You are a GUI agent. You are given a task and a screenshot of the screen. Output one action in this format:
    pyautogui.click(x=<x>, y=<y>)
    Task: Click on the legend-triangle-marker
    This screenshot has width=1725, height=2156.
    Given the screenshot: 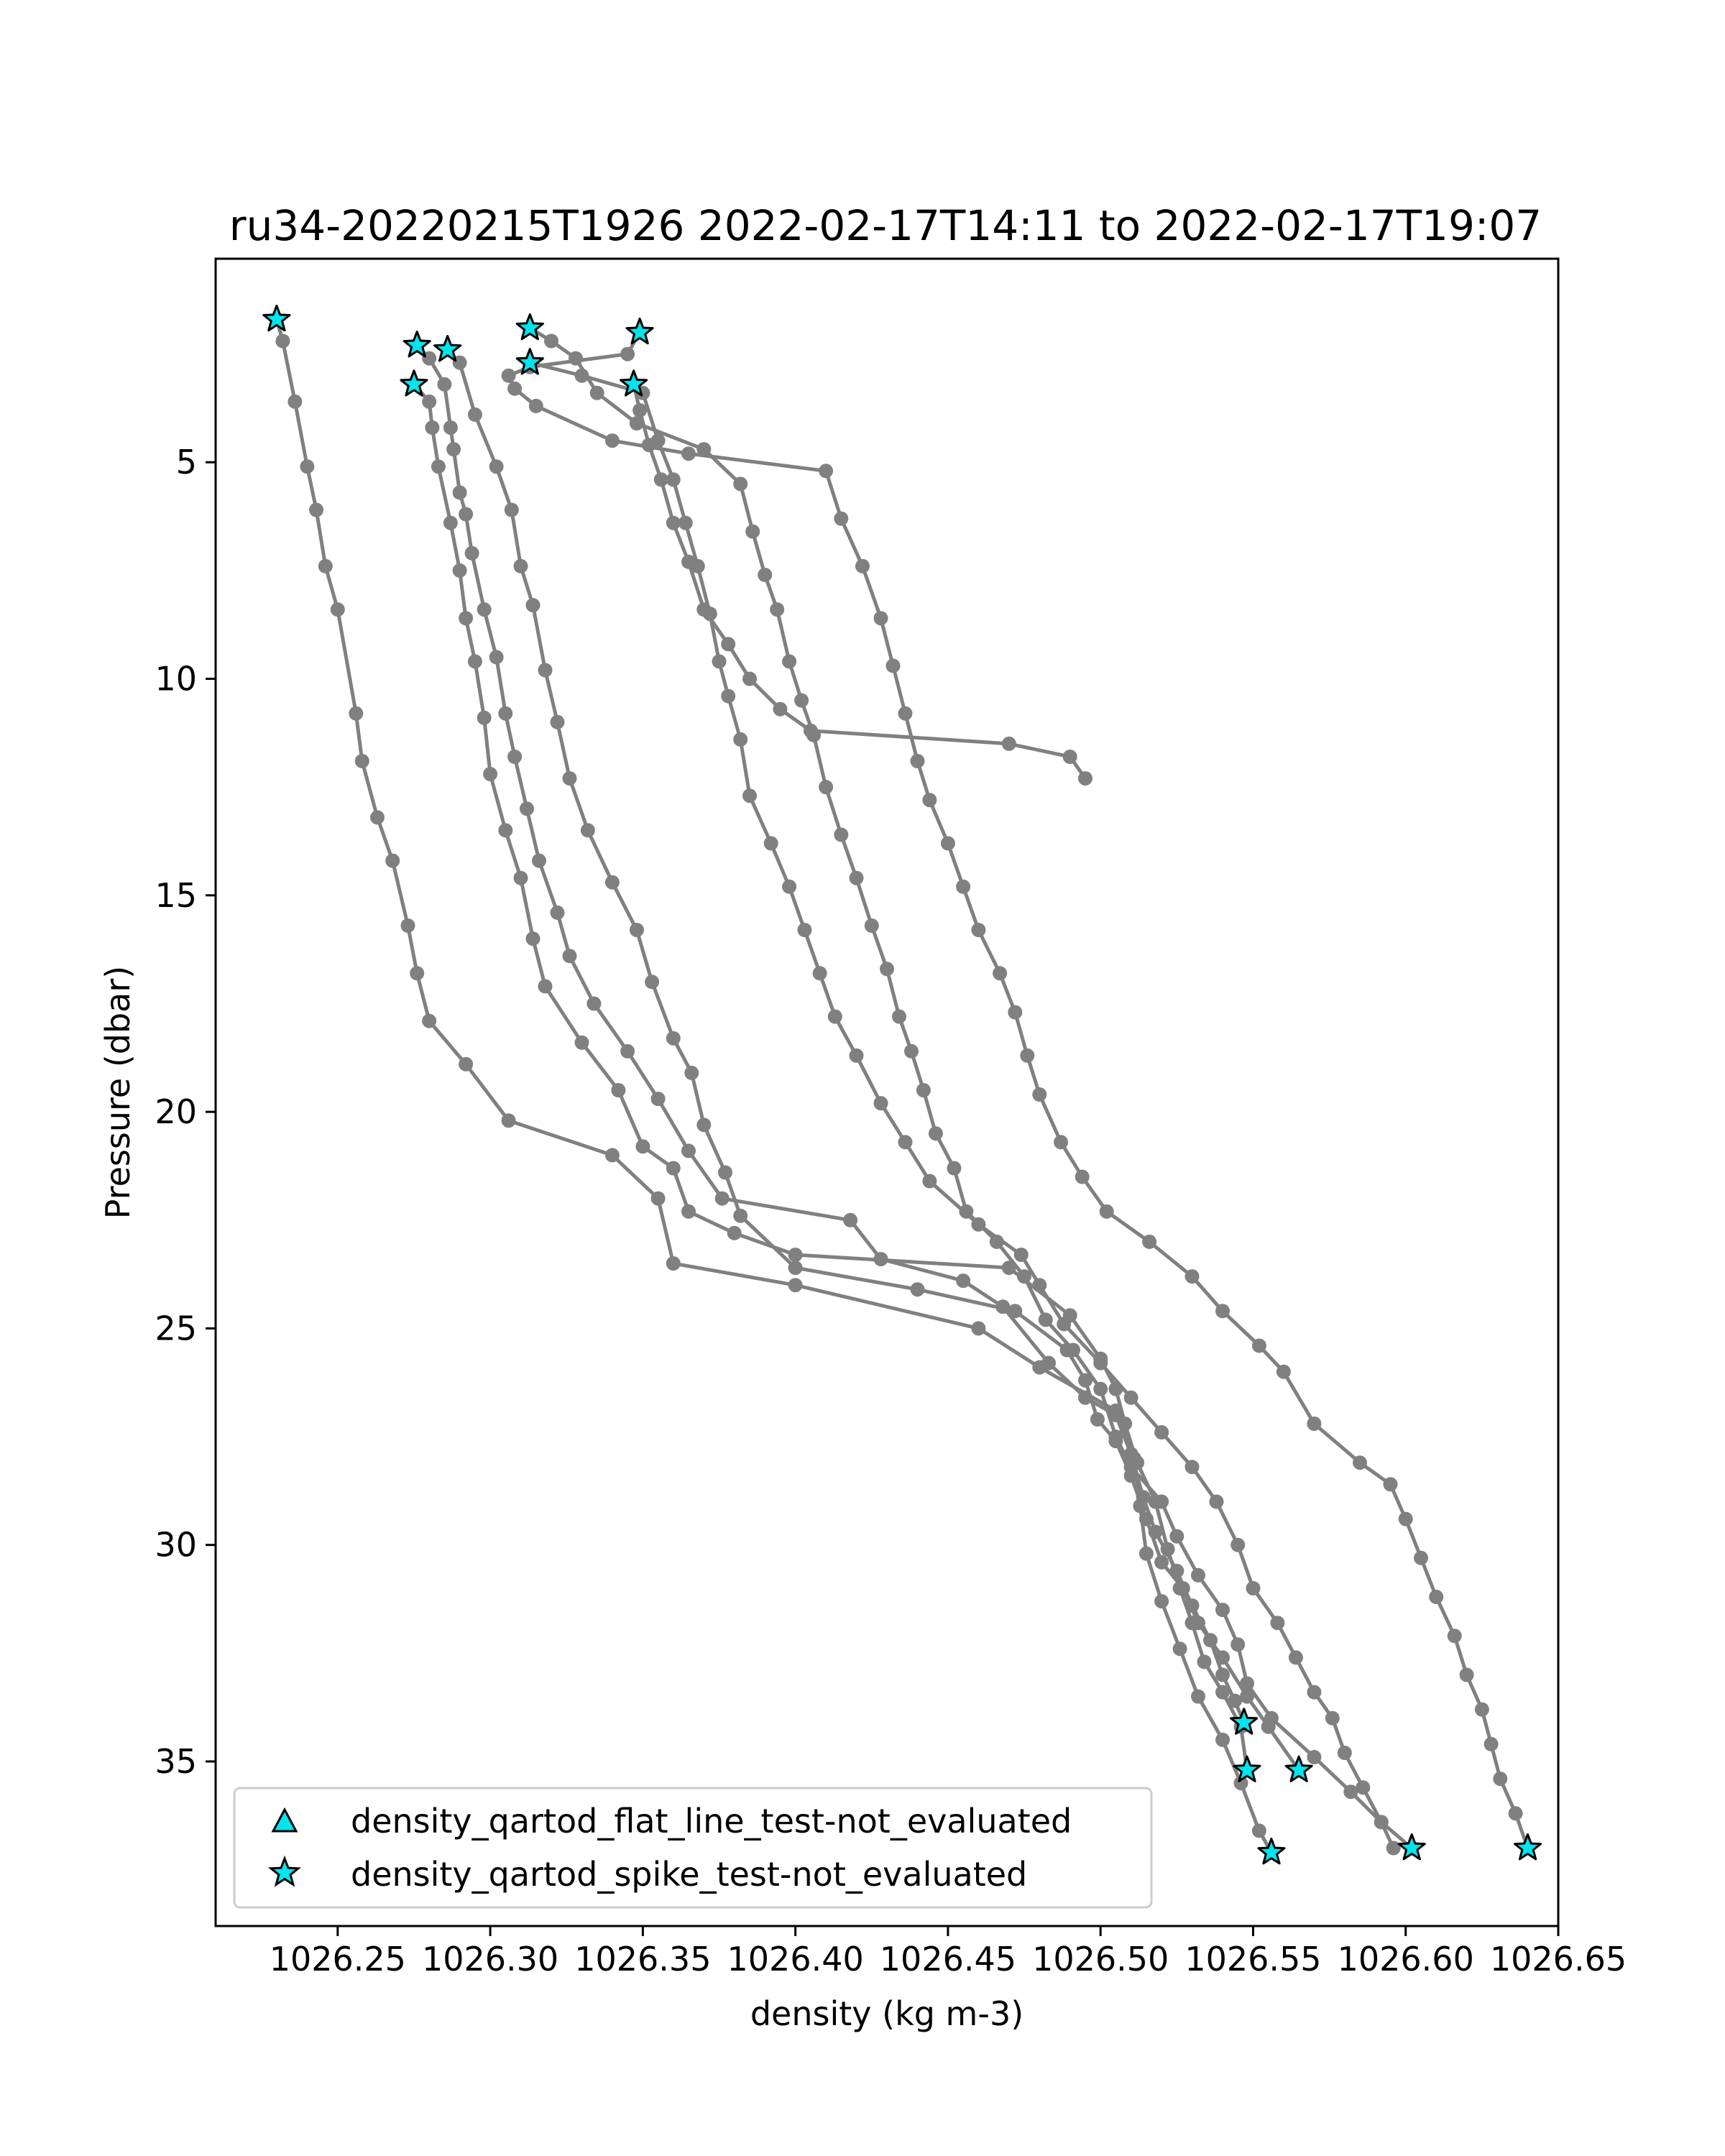 What is the action you would take?
    pyautogui.click(x=284, y=1820)
    